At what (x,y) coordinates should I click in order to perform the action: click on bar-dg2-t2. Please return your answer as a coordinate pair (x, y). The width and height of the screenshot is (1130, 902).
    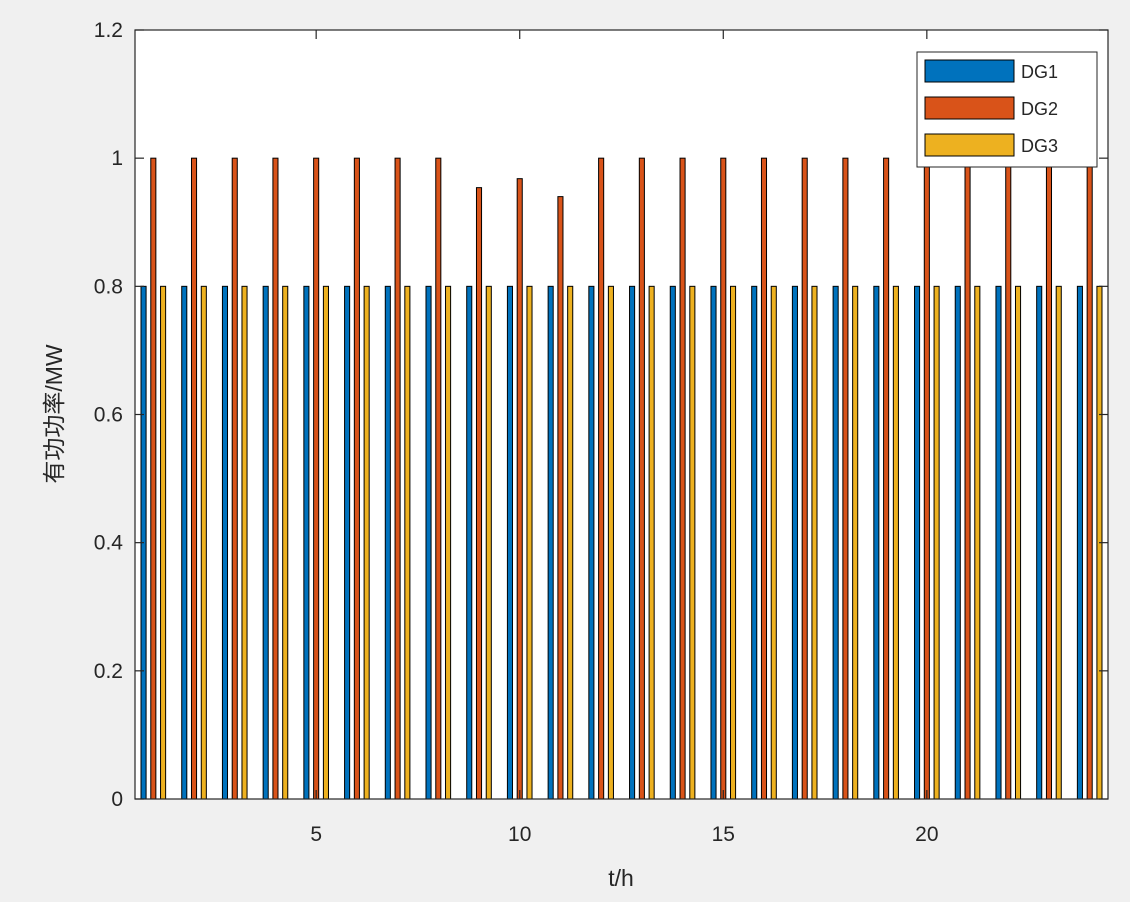
    Looking at the image, I should click on (194, 478).